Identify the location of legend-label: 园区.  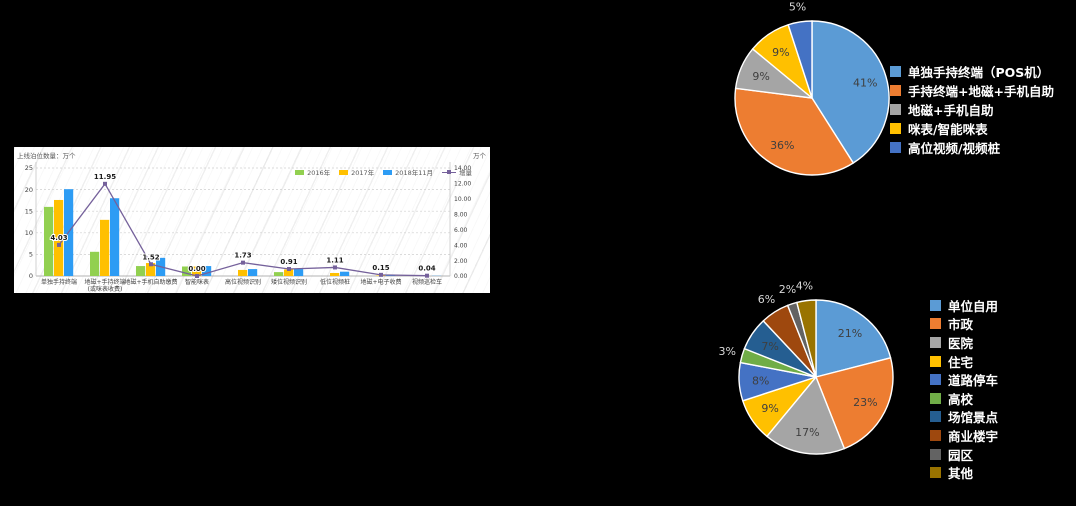
(961, 455).